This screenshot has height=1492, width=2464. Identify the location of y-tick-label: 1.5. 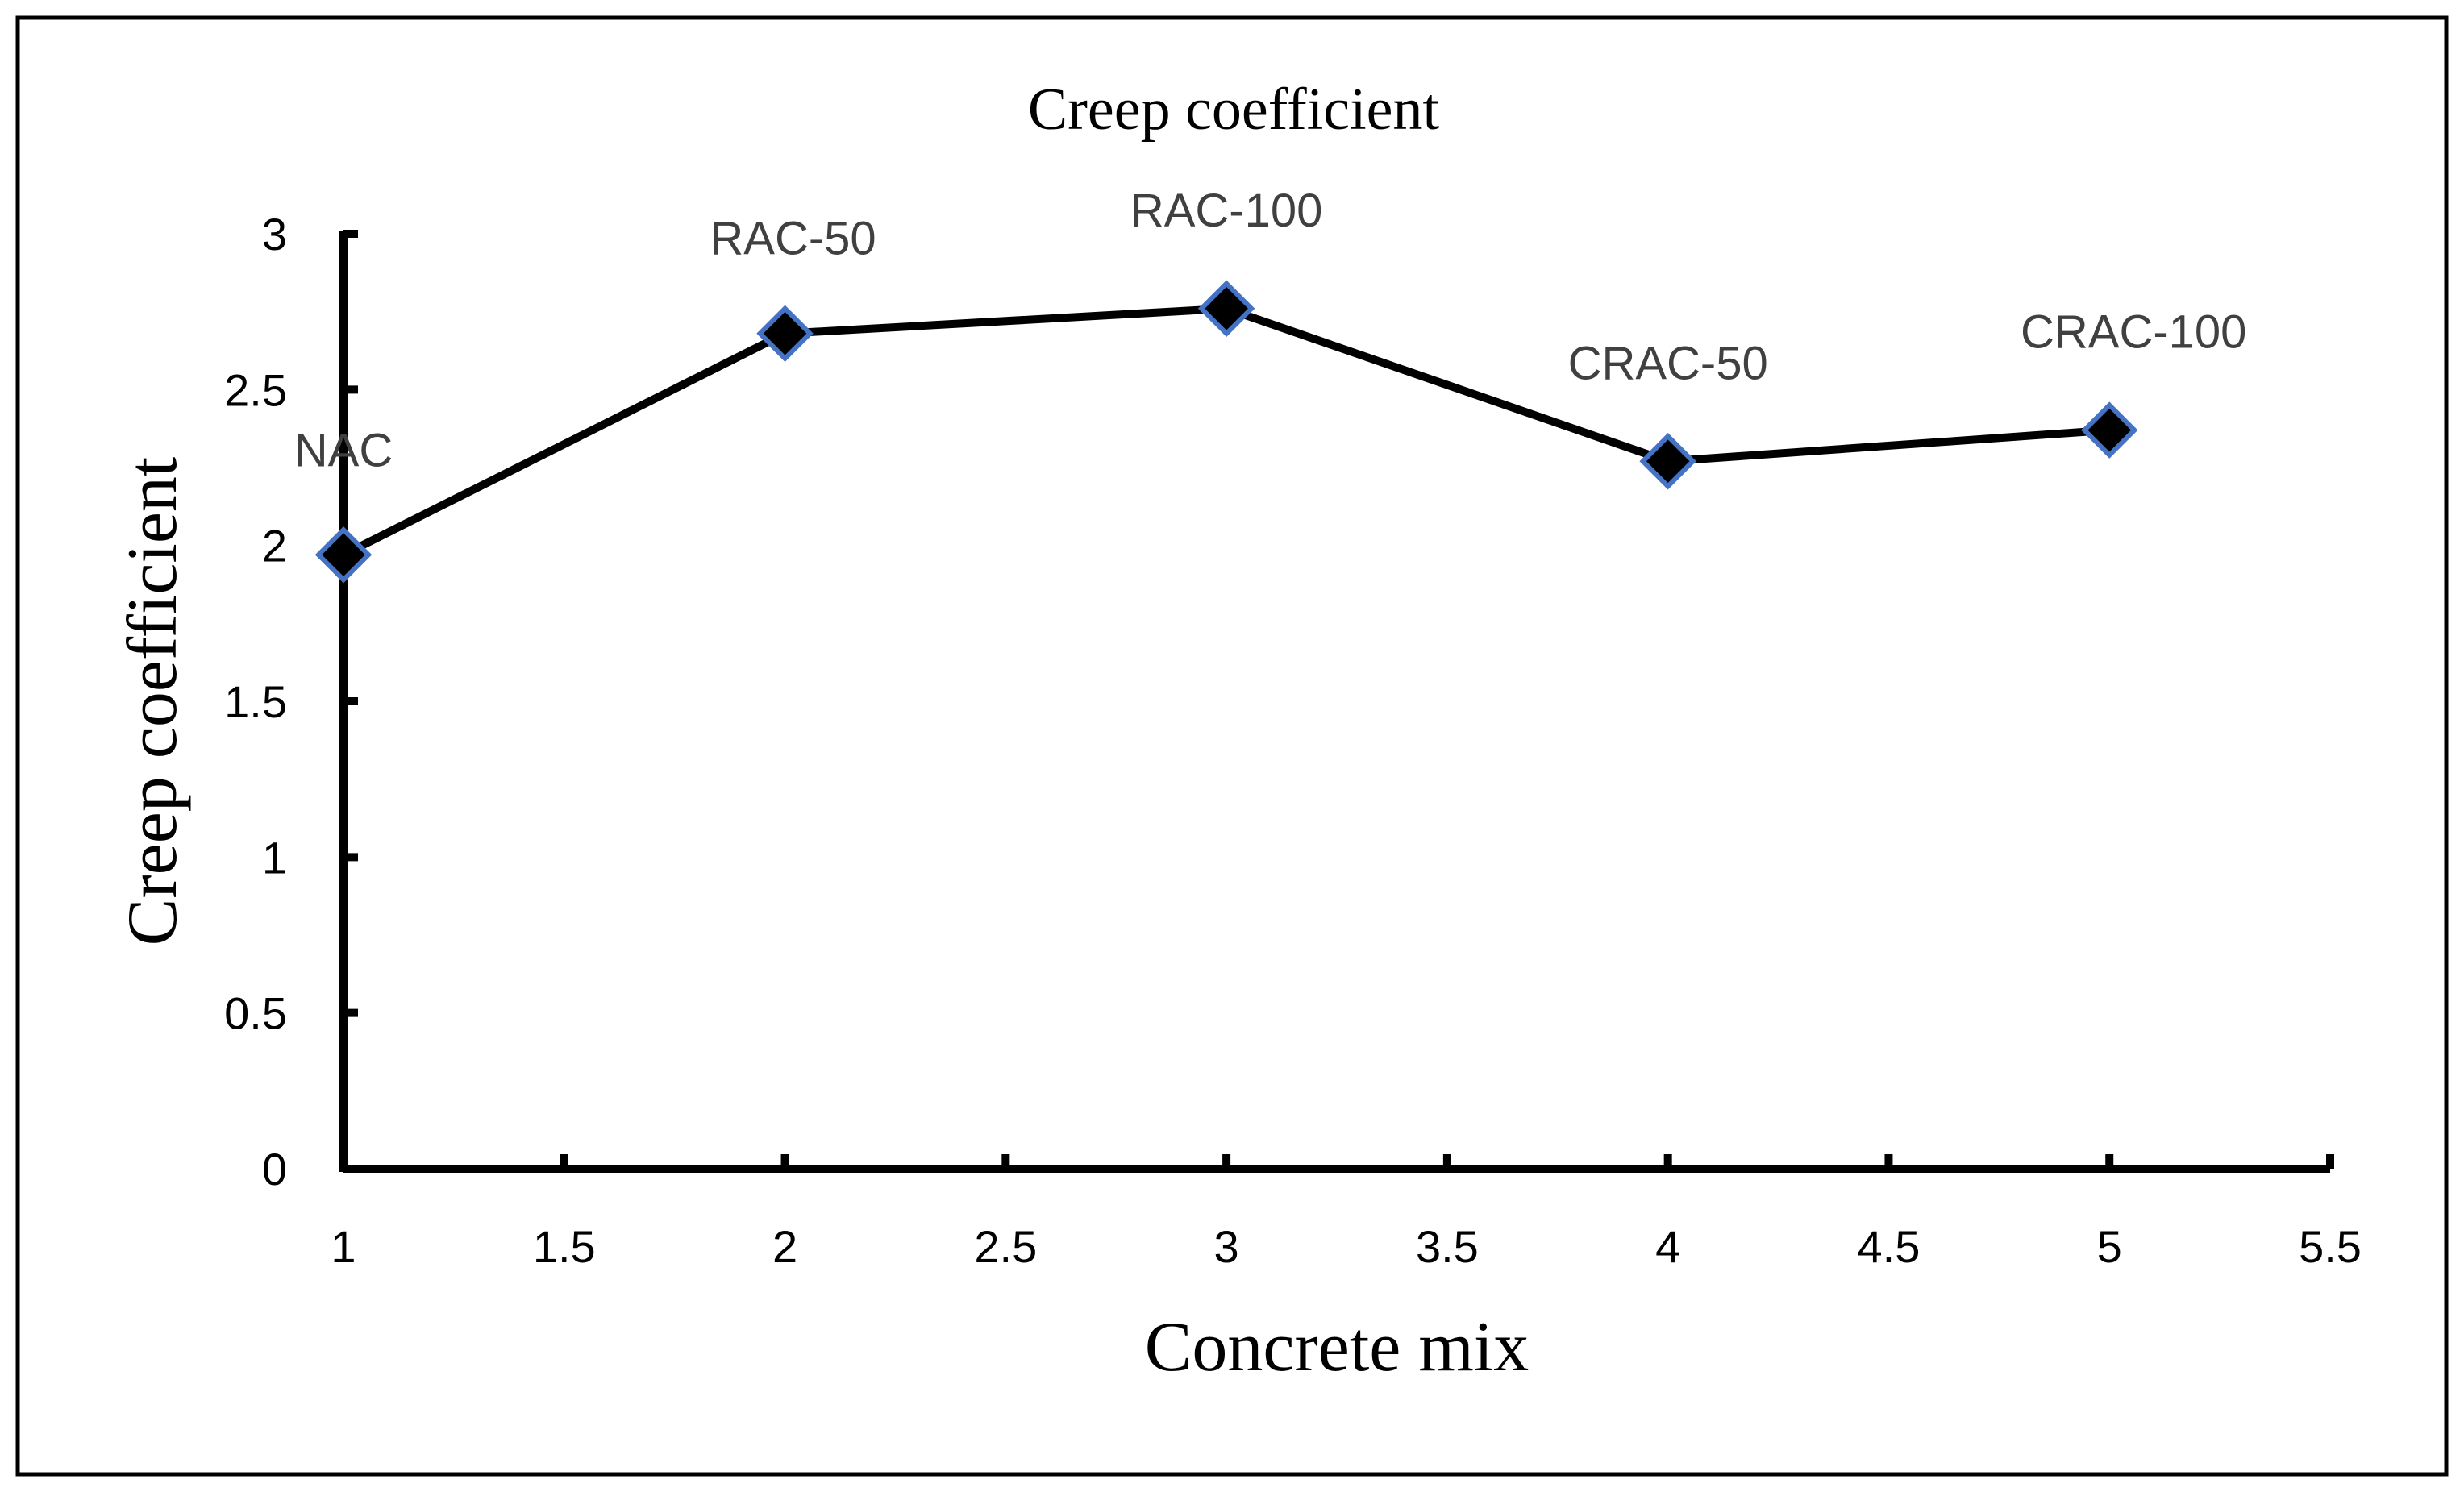
(255, 701).